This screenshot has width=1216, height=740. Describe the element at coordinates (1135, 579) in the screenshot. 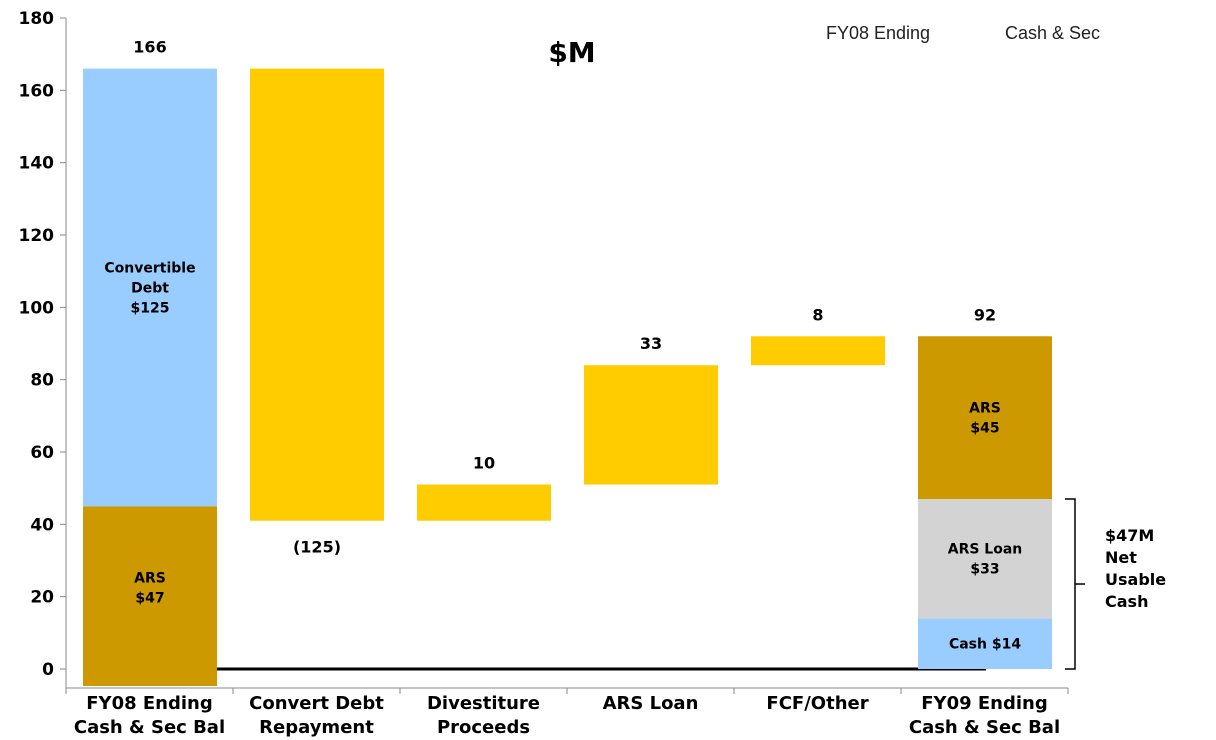

I see `bracket-label: Usable` at that location.